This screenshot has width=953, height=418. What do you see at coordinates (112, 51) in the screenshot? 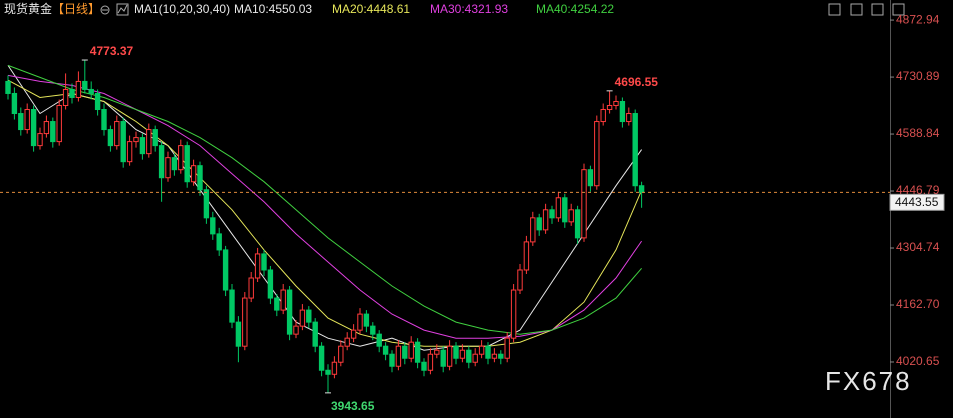
I see `extreme-label: 4773.37` at bounding box center [112, 51].